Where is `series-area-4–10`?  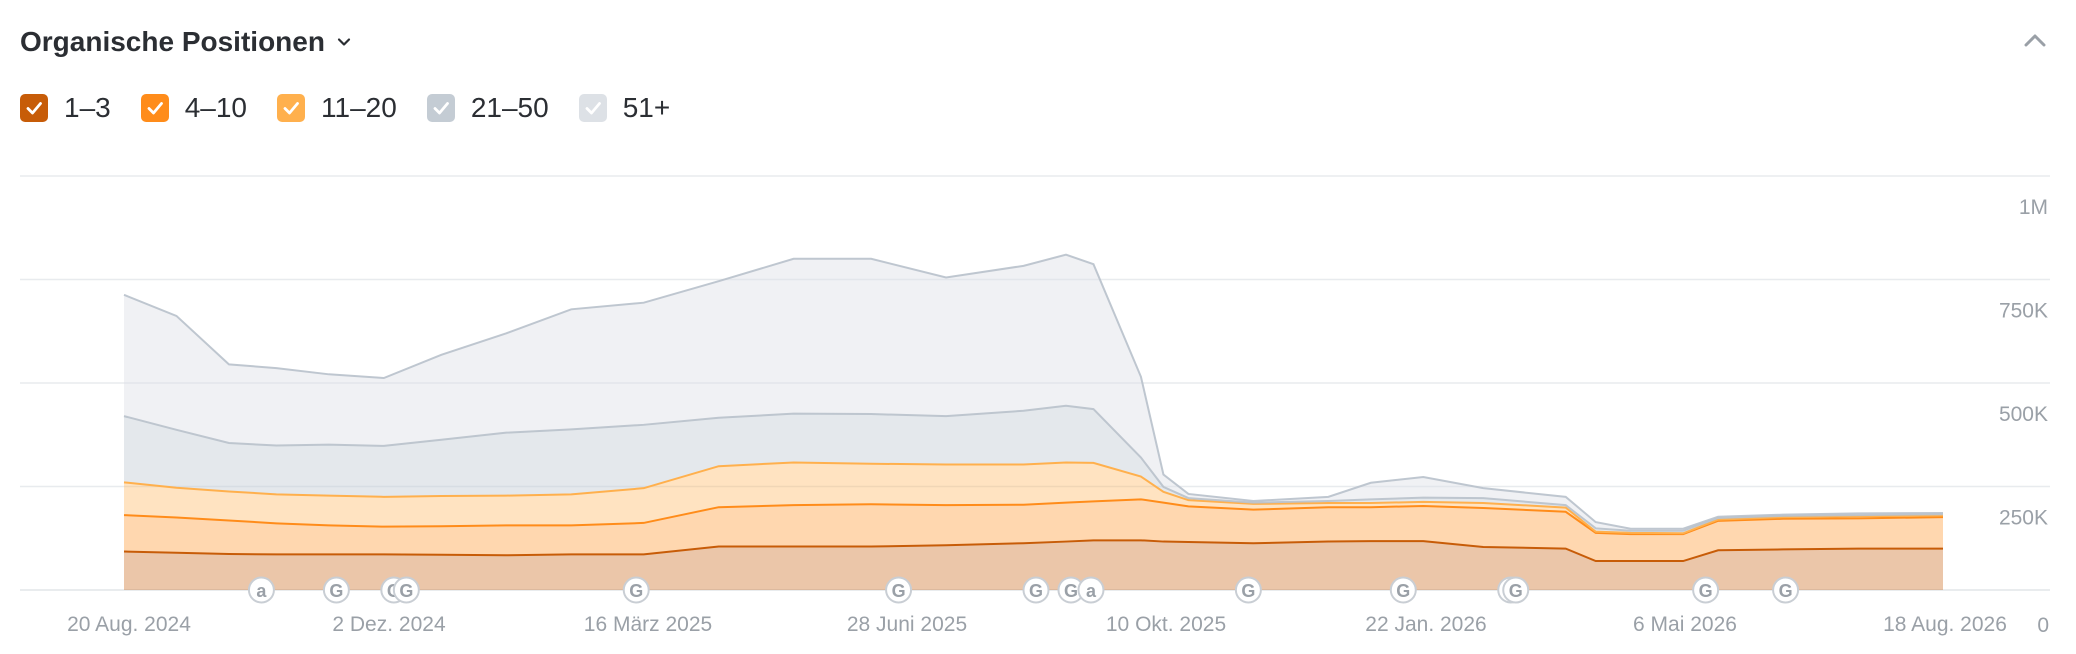
series-area-4–10 is located at coordinates (1033, 530).